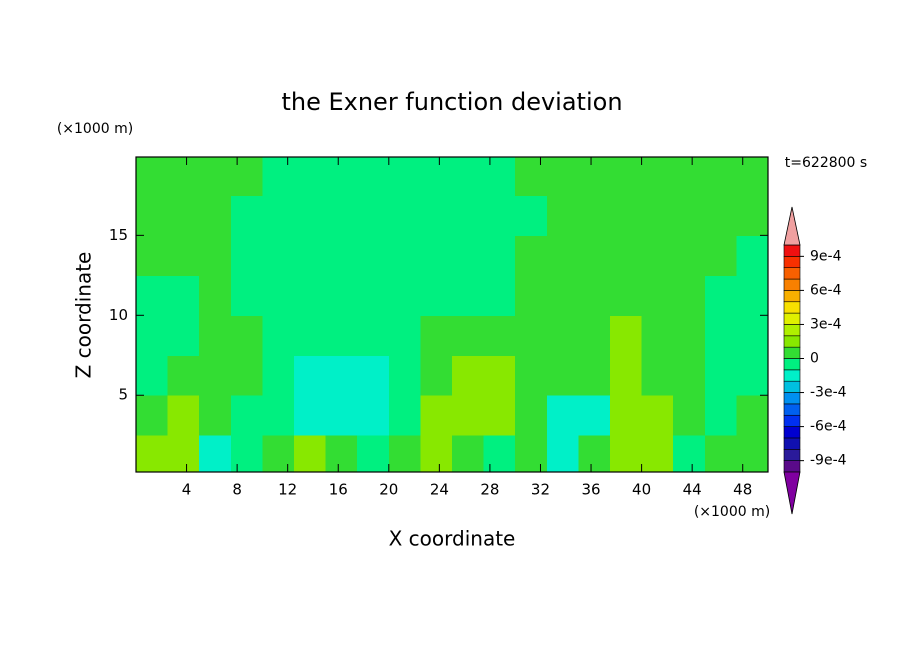 The height and width of the screenshot is (654, 904). I want to click on y-unit: (×1000 m), so click(95, 129).